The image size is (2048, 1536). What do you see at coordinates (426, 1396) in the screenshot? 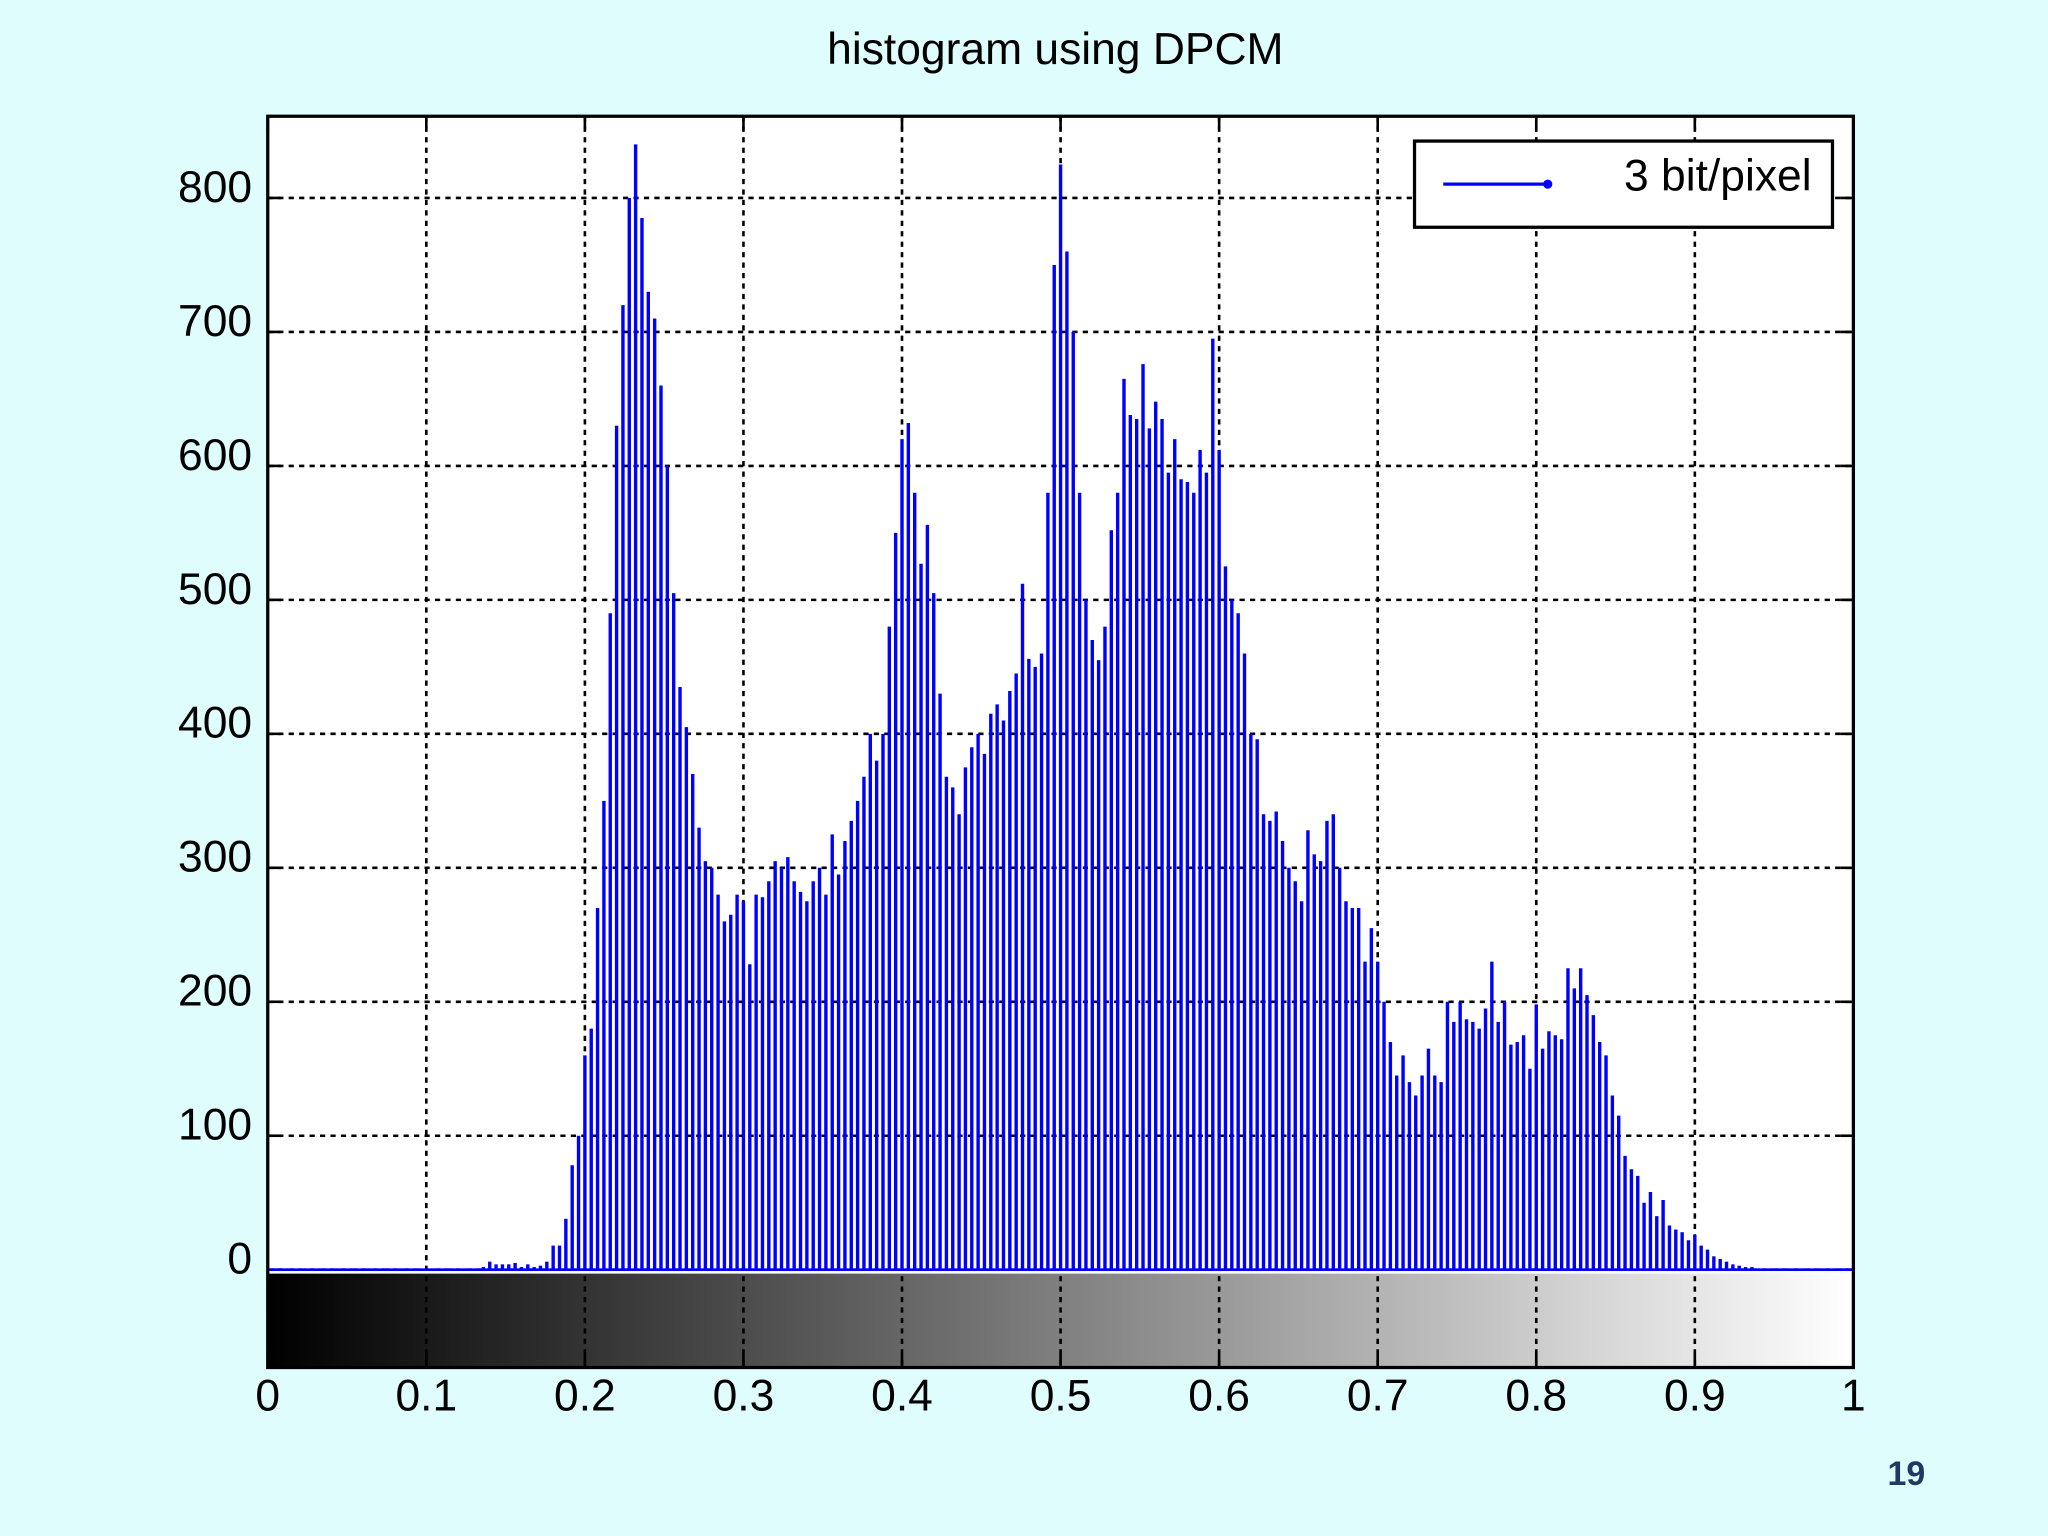
I see `x-tick-label: 0.1` at bounding box center [426, 1396].